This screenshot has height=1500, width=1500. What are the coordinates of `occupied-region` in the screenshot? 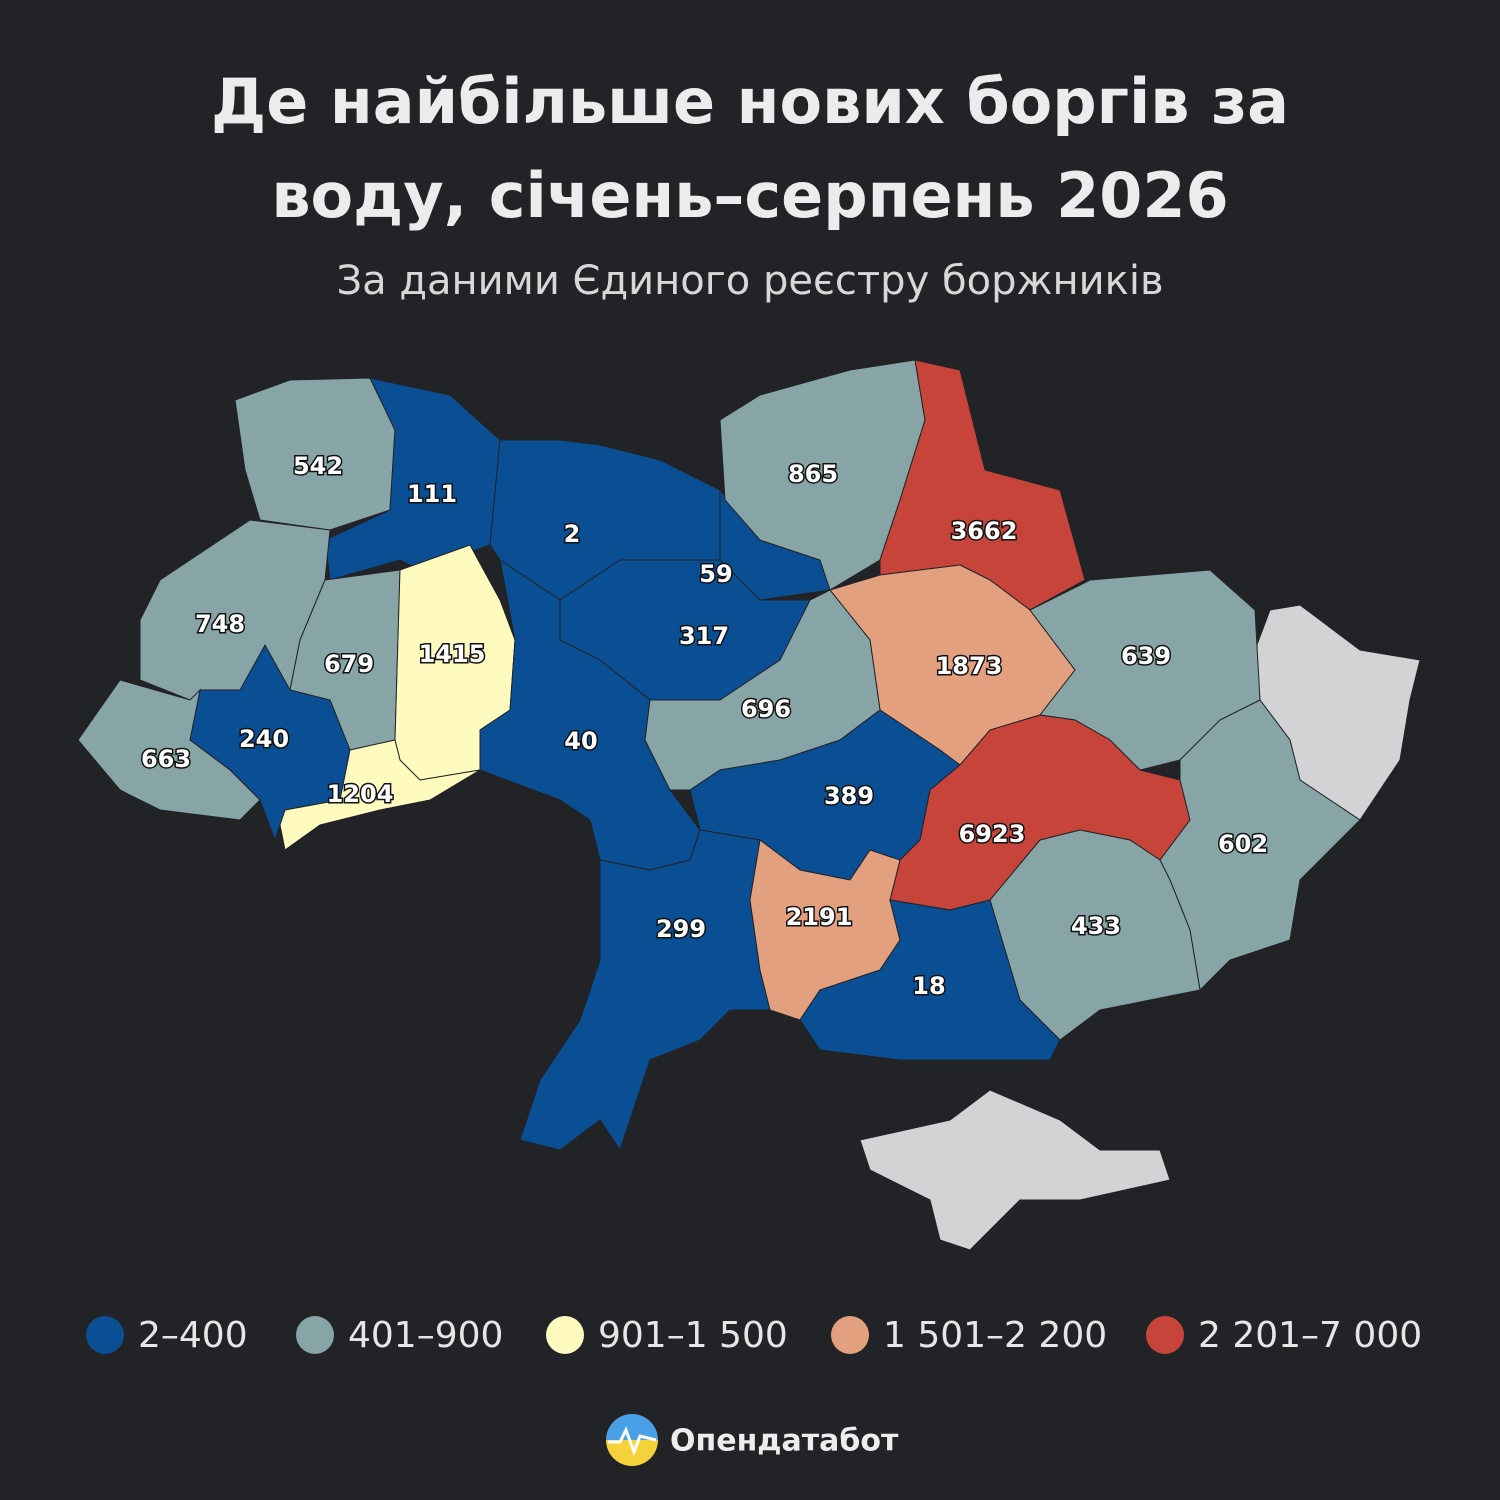 It's located at (1015, 1170).